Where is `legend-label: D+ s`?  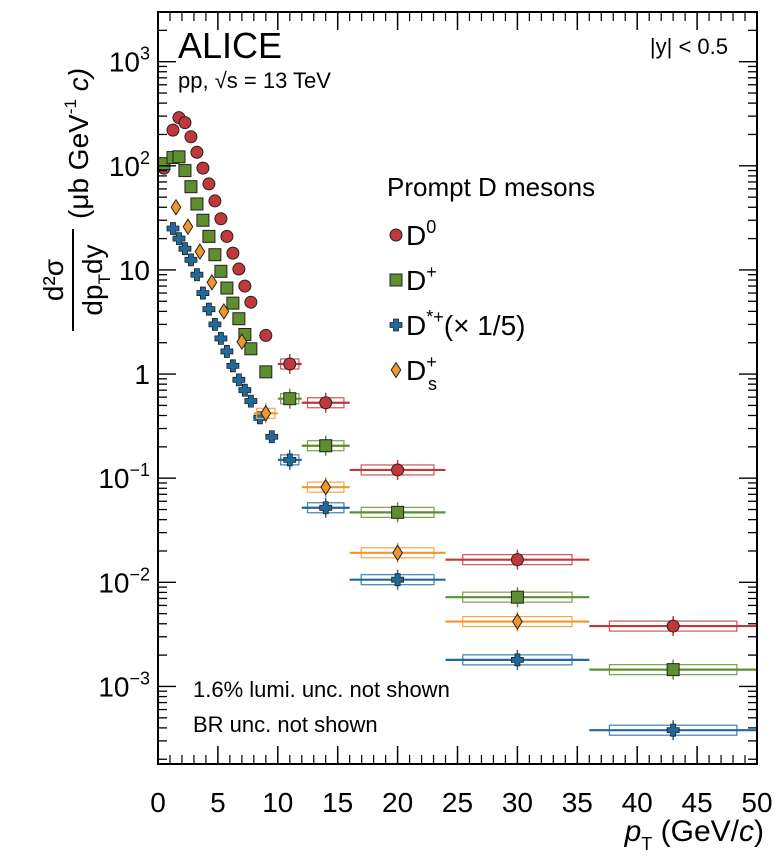
legend-label: D+ s is located at coordinates (421, 373).